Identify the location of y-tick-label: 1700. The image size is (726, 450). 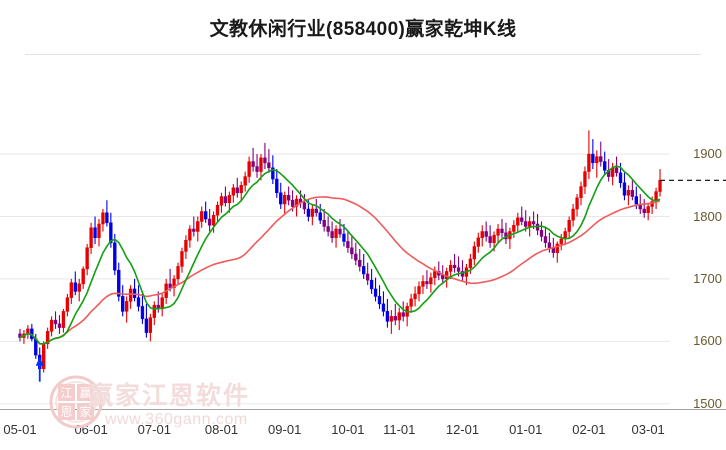
(707, 278).